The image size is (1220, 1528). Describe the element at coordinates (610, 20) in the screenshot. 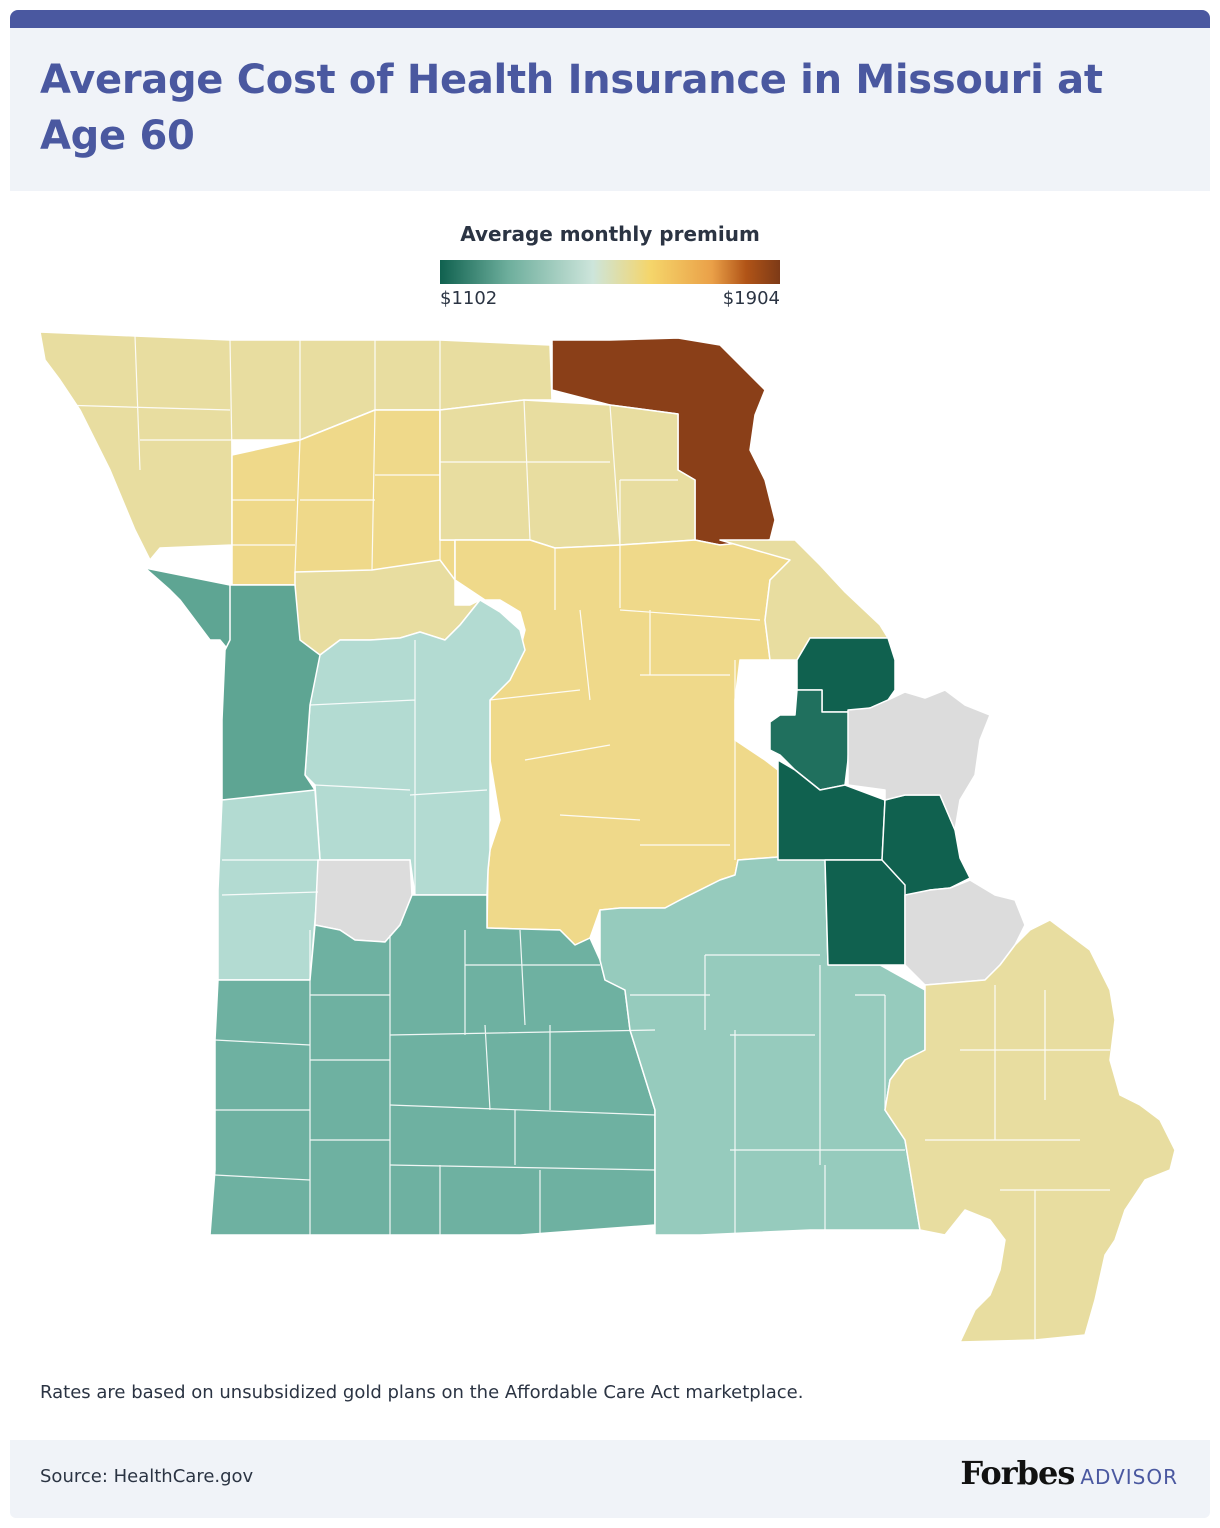

I see `top-accent-bar` at that location.